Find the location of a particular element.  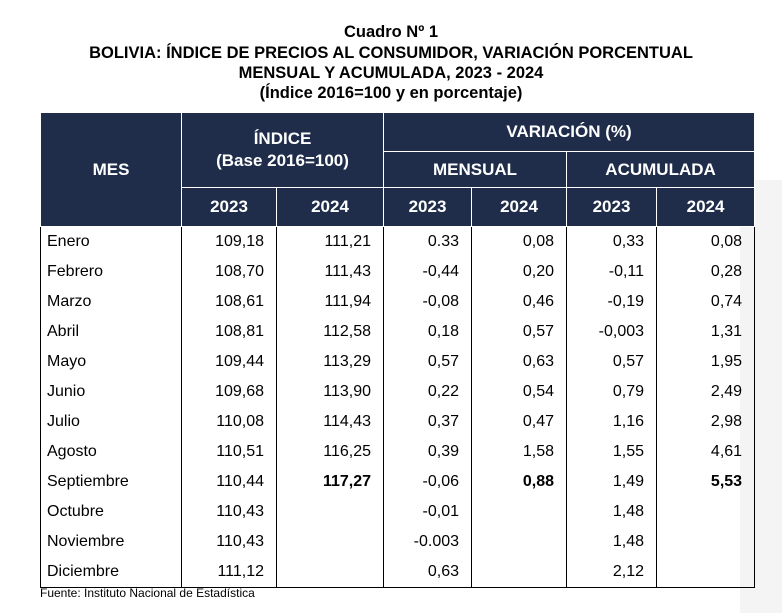

table-row: Noviembre 110,43 -0.003 1,48 is located at coordinates (398, 542).